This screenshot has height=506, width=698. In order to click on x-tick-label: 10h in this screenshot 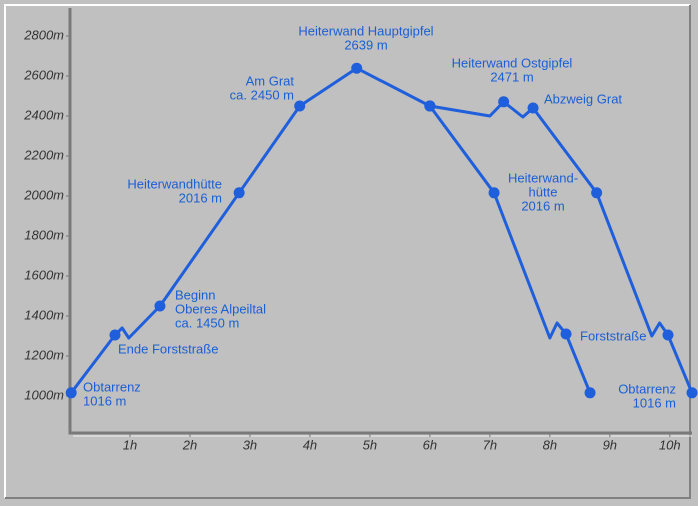, I will do `click(670, 444)`.